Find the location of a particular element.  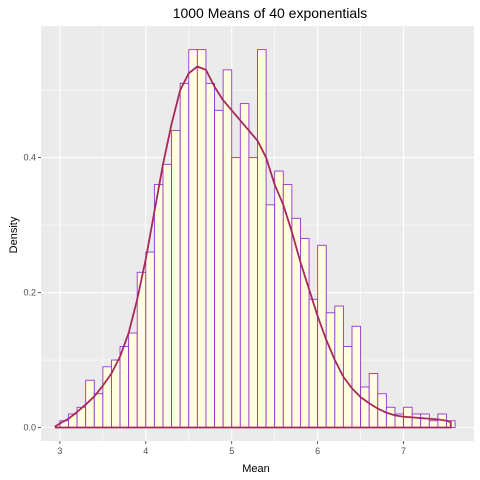

y-tick-label: 0.2 is located at coordinates (29, 293).